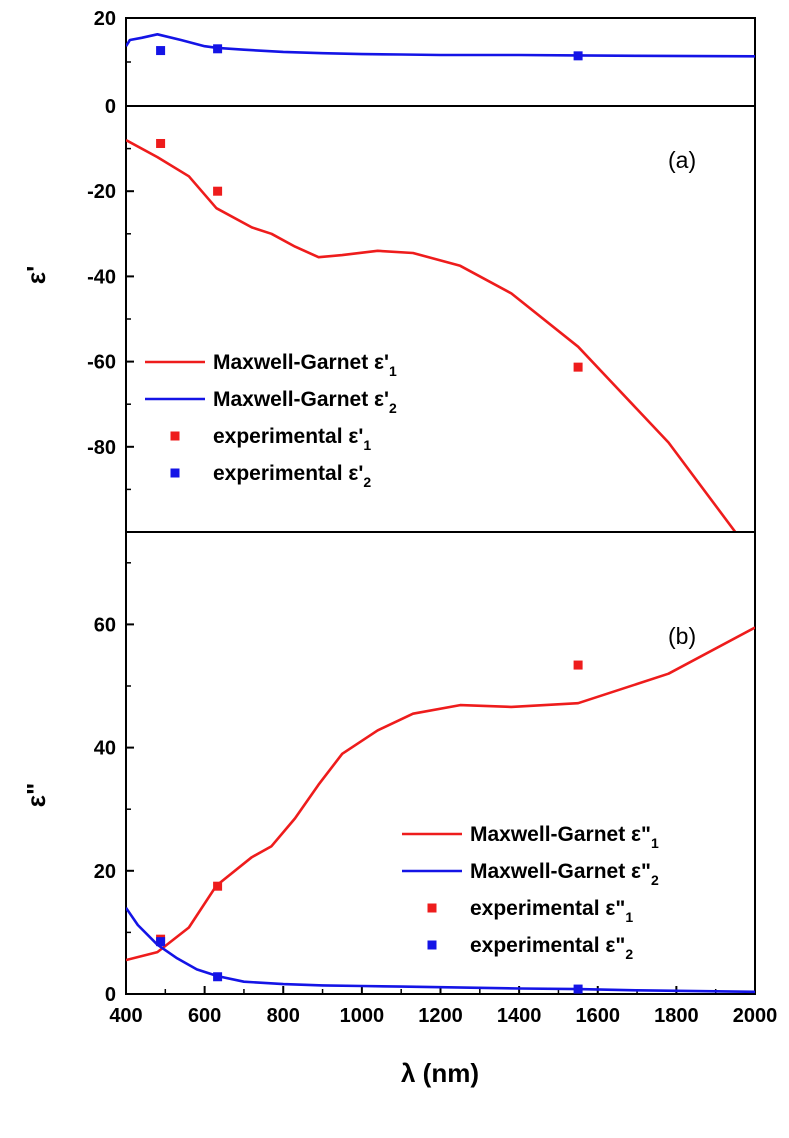 The image size is (789, 1138). What do you see at coordinates (101, 277) in the screenshot?
I see `y-tick-label-a: -40` at bounding box center [101, 277].